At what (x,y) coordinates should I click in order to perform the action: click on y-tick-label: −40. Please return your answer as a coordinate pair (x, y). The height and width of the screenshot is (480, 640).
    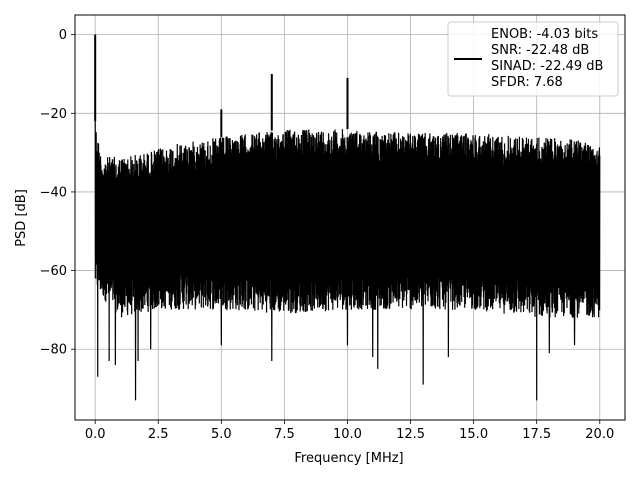
    Looking at the image, I should click on (53, 192).